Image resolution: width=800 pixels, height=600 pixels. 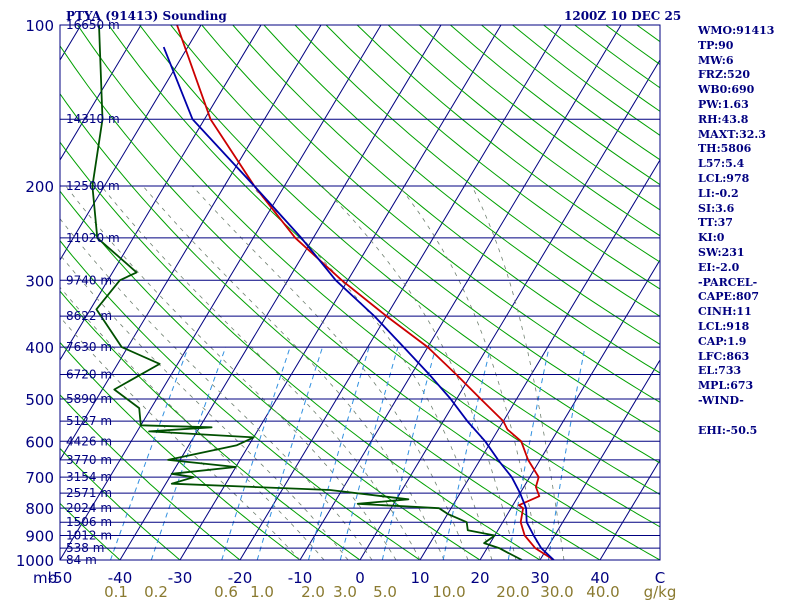 What do you see at coordinates (39, 400) in the screenshot?
I see `pressure-label: 500` at bounding box center [39, 400].